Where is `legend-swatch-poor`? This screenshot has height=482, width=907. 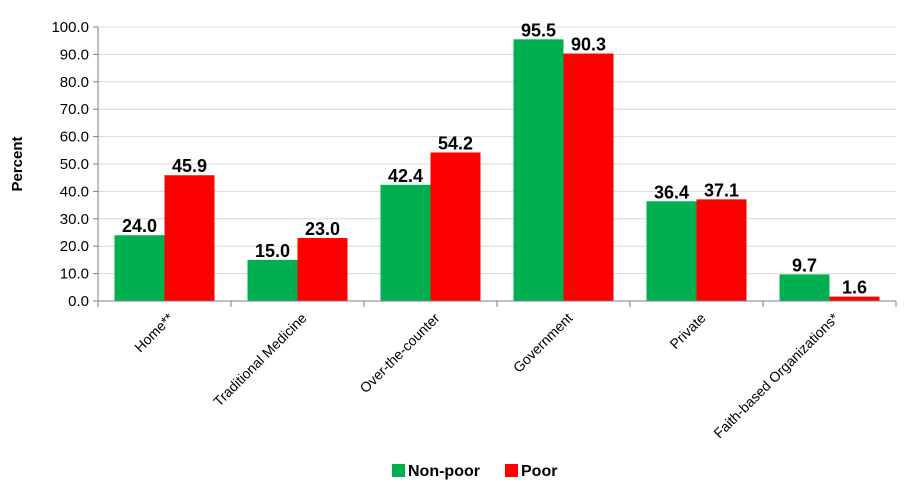 legend-swatch-poor is located at coordinates (511, 470).